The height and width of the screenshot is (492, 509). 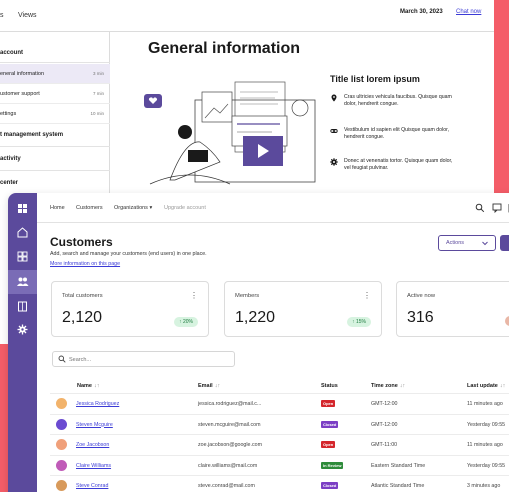 What do you see at coordinates (421, 12) in the screenshot?
I see `date-label: March 30, 2023` at bounding box center [421, 12].